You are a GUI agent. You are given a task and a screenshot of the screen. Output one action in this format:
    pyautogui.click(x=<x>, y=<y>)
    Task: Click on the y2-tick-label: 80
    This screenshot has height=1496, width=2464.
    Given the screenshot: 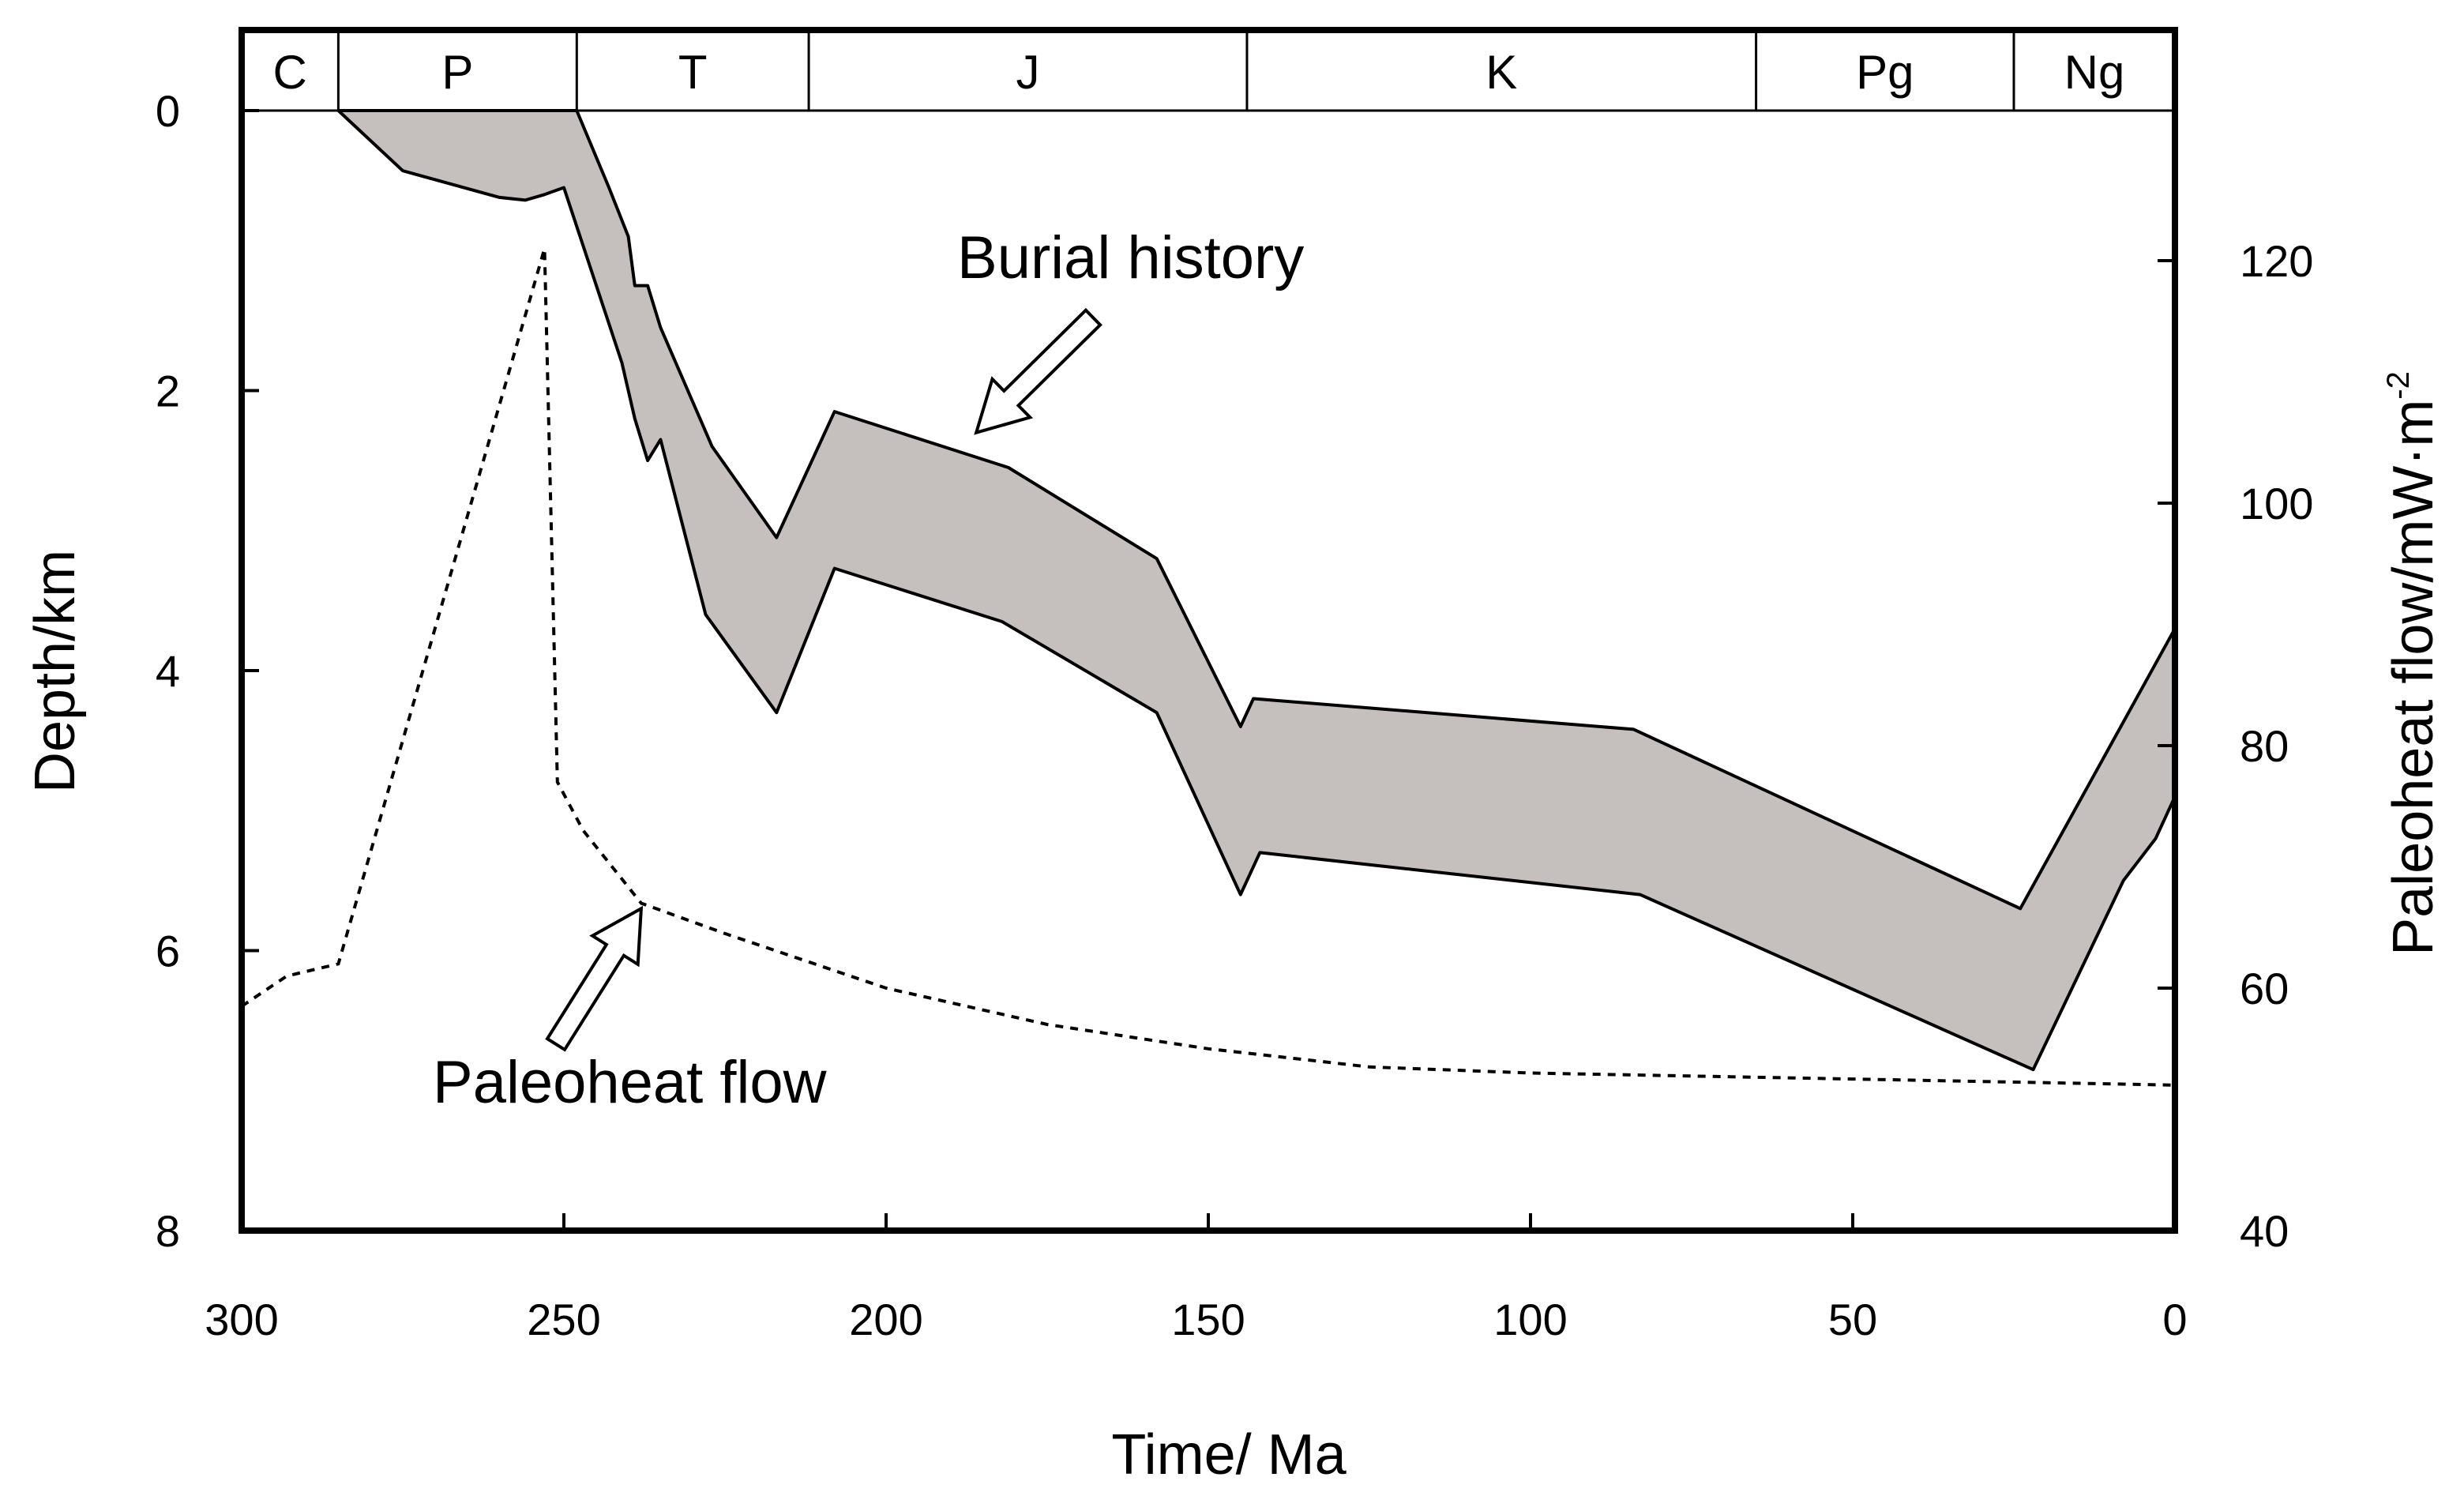 What is the action you would take?
    pyautogui.click(x=2264, y=746)
    